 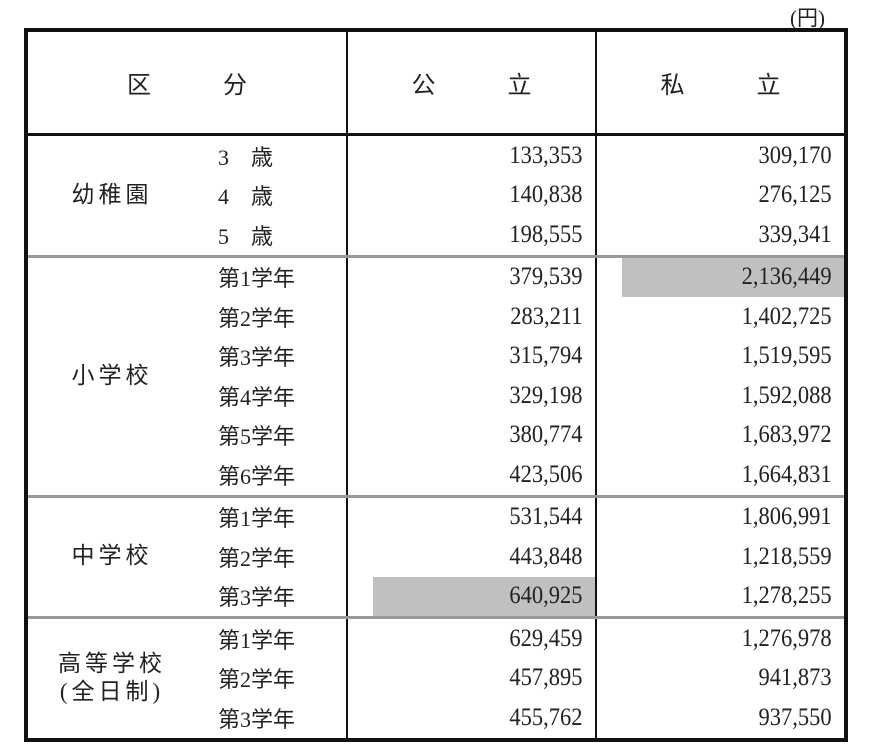 I want to click on header-row: 区分 公立 私立, so click(x=436, y=83).